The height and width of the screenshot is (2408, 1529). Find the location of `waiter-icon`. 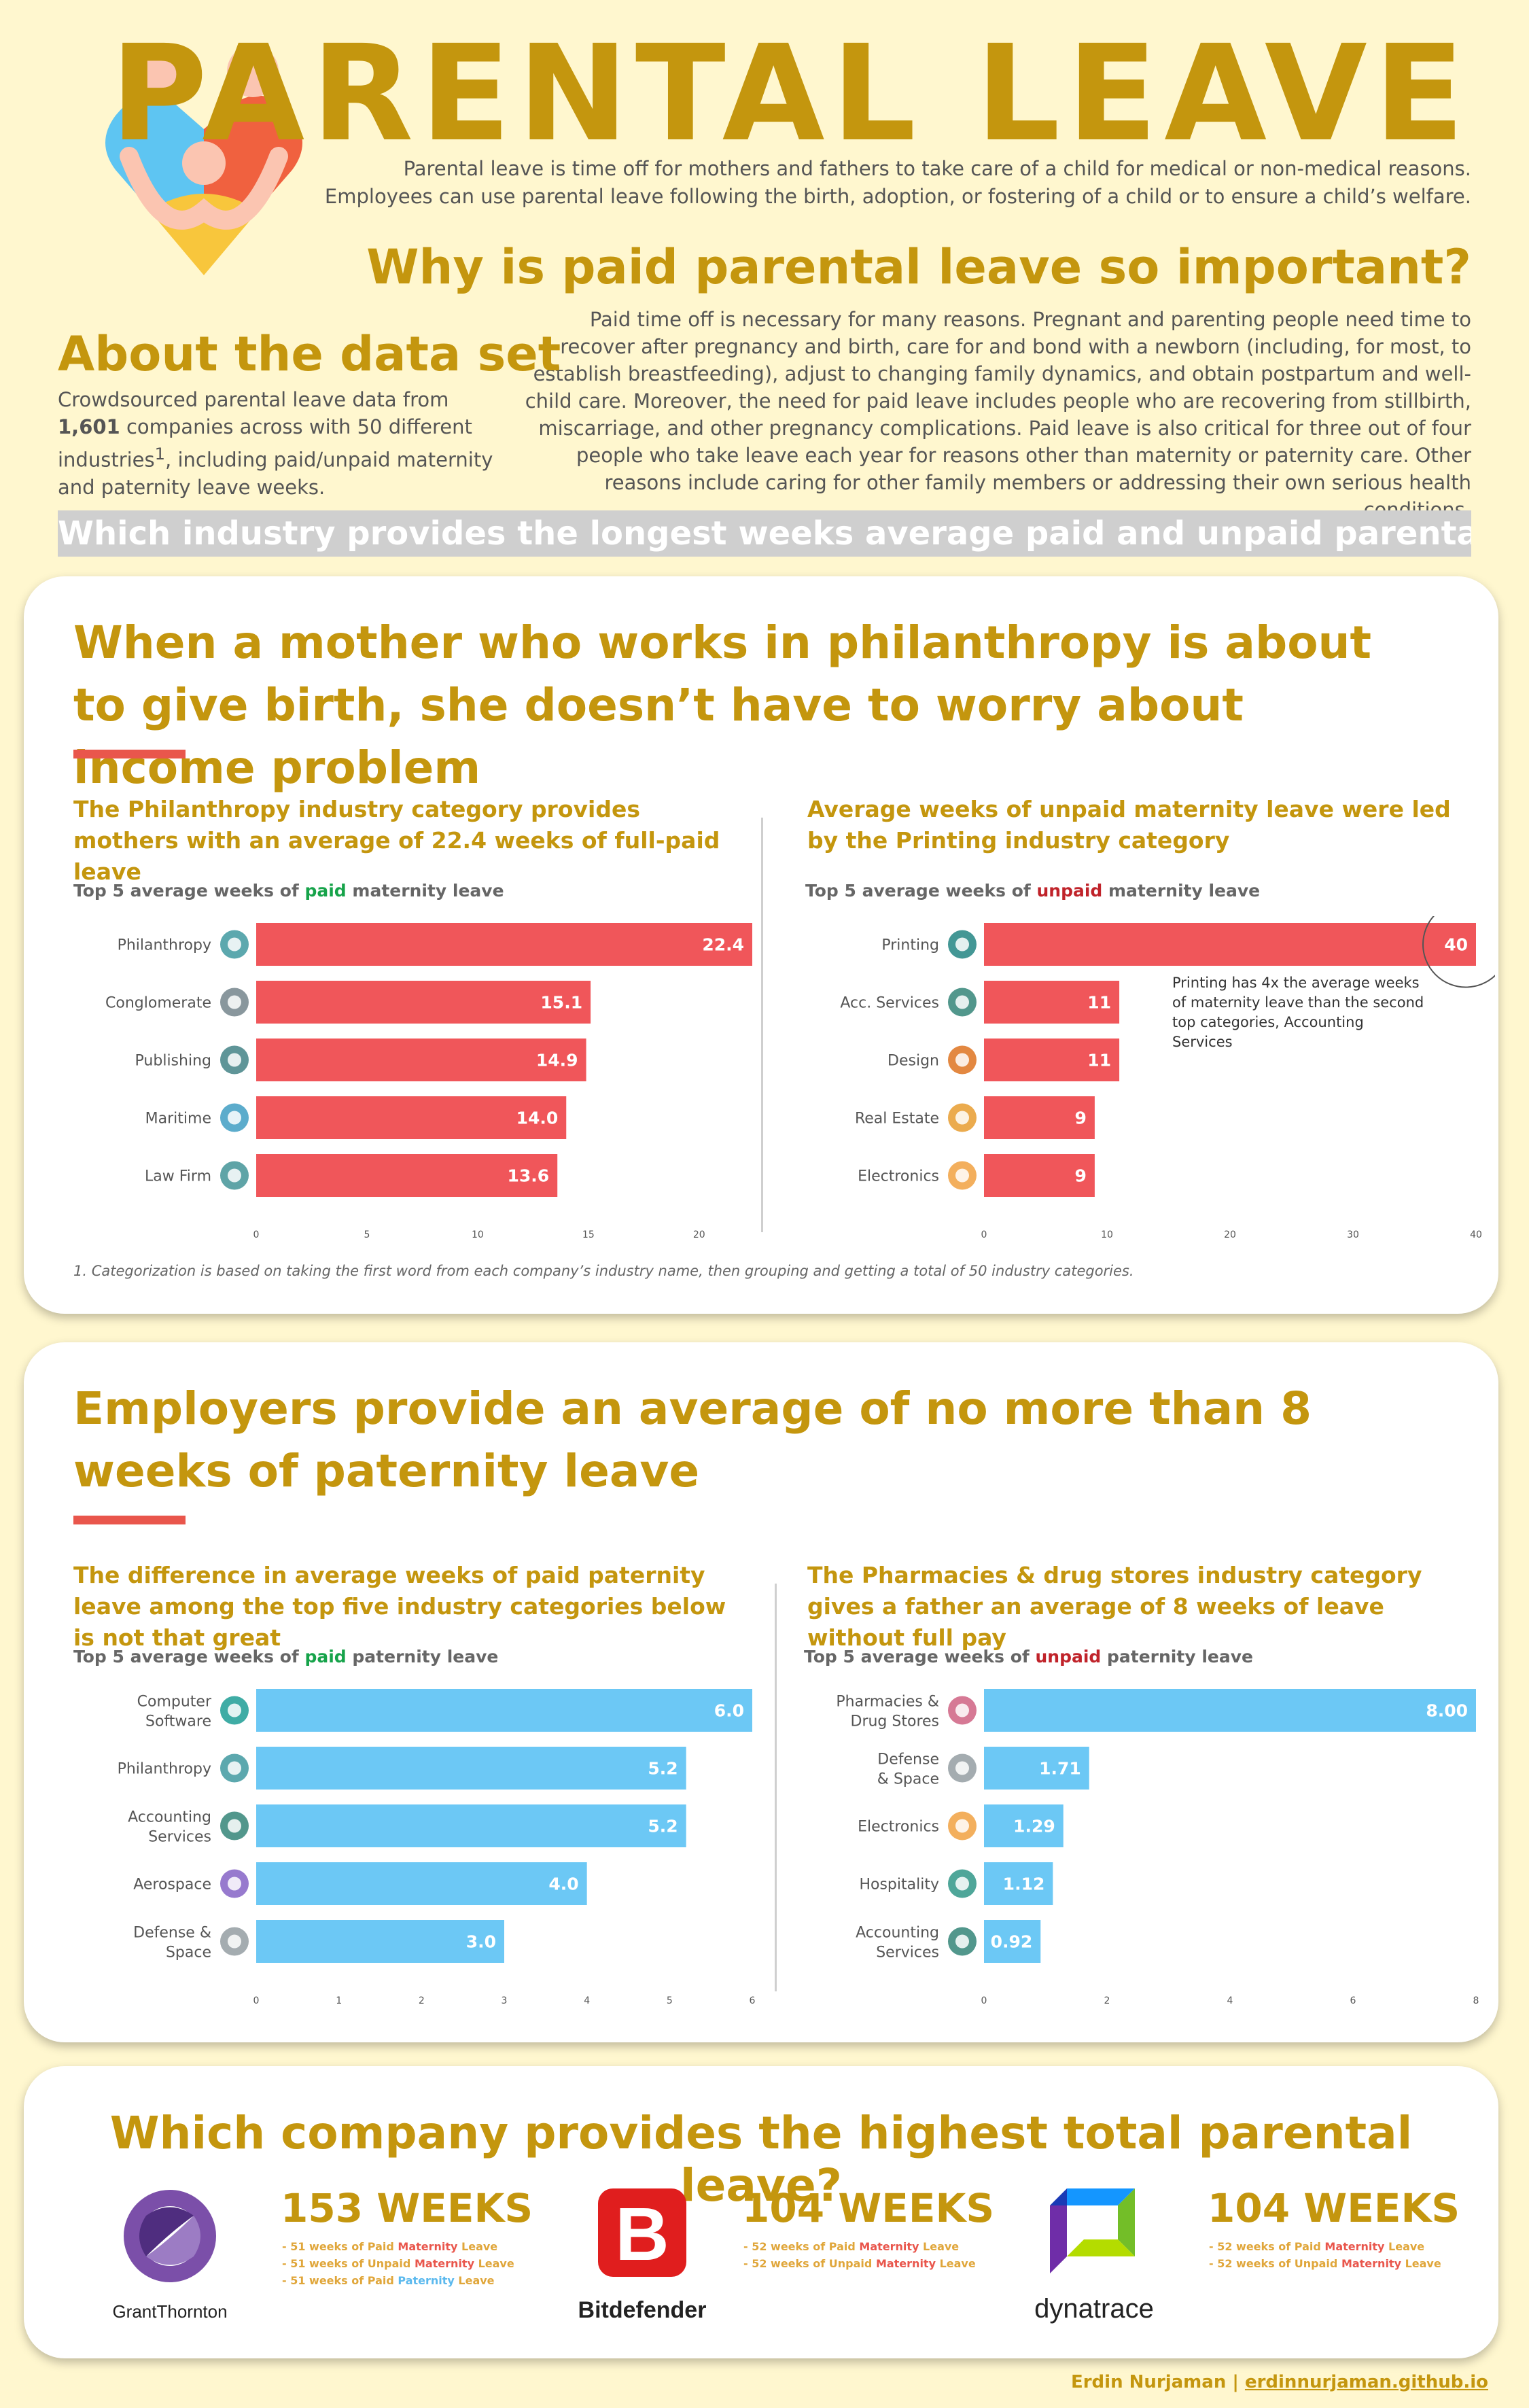

waiter-icon is located at coordinates (962, 1883).